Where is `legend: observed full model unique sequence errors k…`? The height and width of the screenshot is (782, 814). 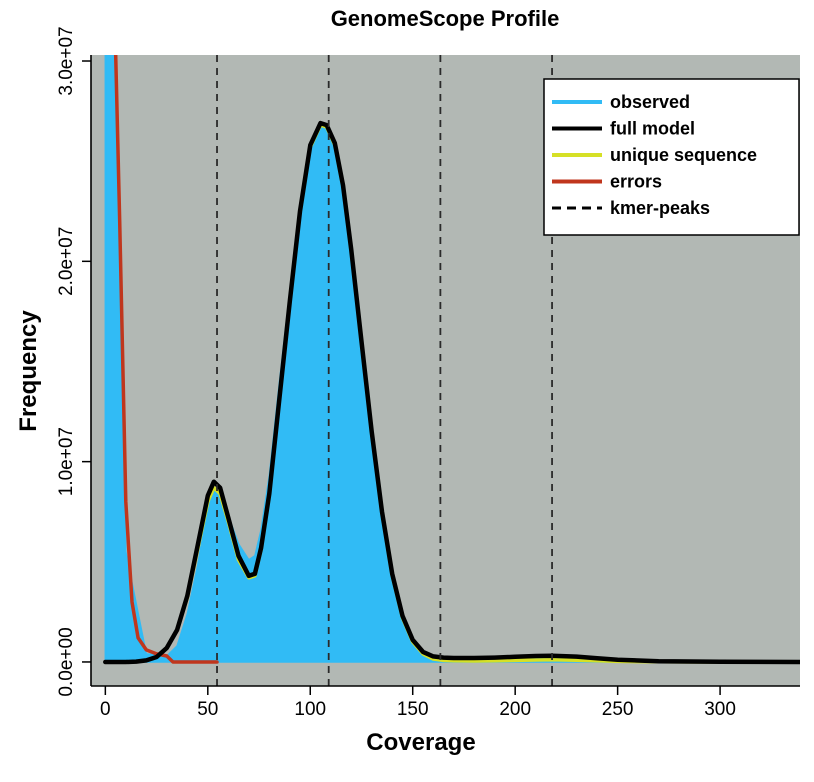
legend: observed full model unique sequence errors k… is located at coordinates (671, 157).